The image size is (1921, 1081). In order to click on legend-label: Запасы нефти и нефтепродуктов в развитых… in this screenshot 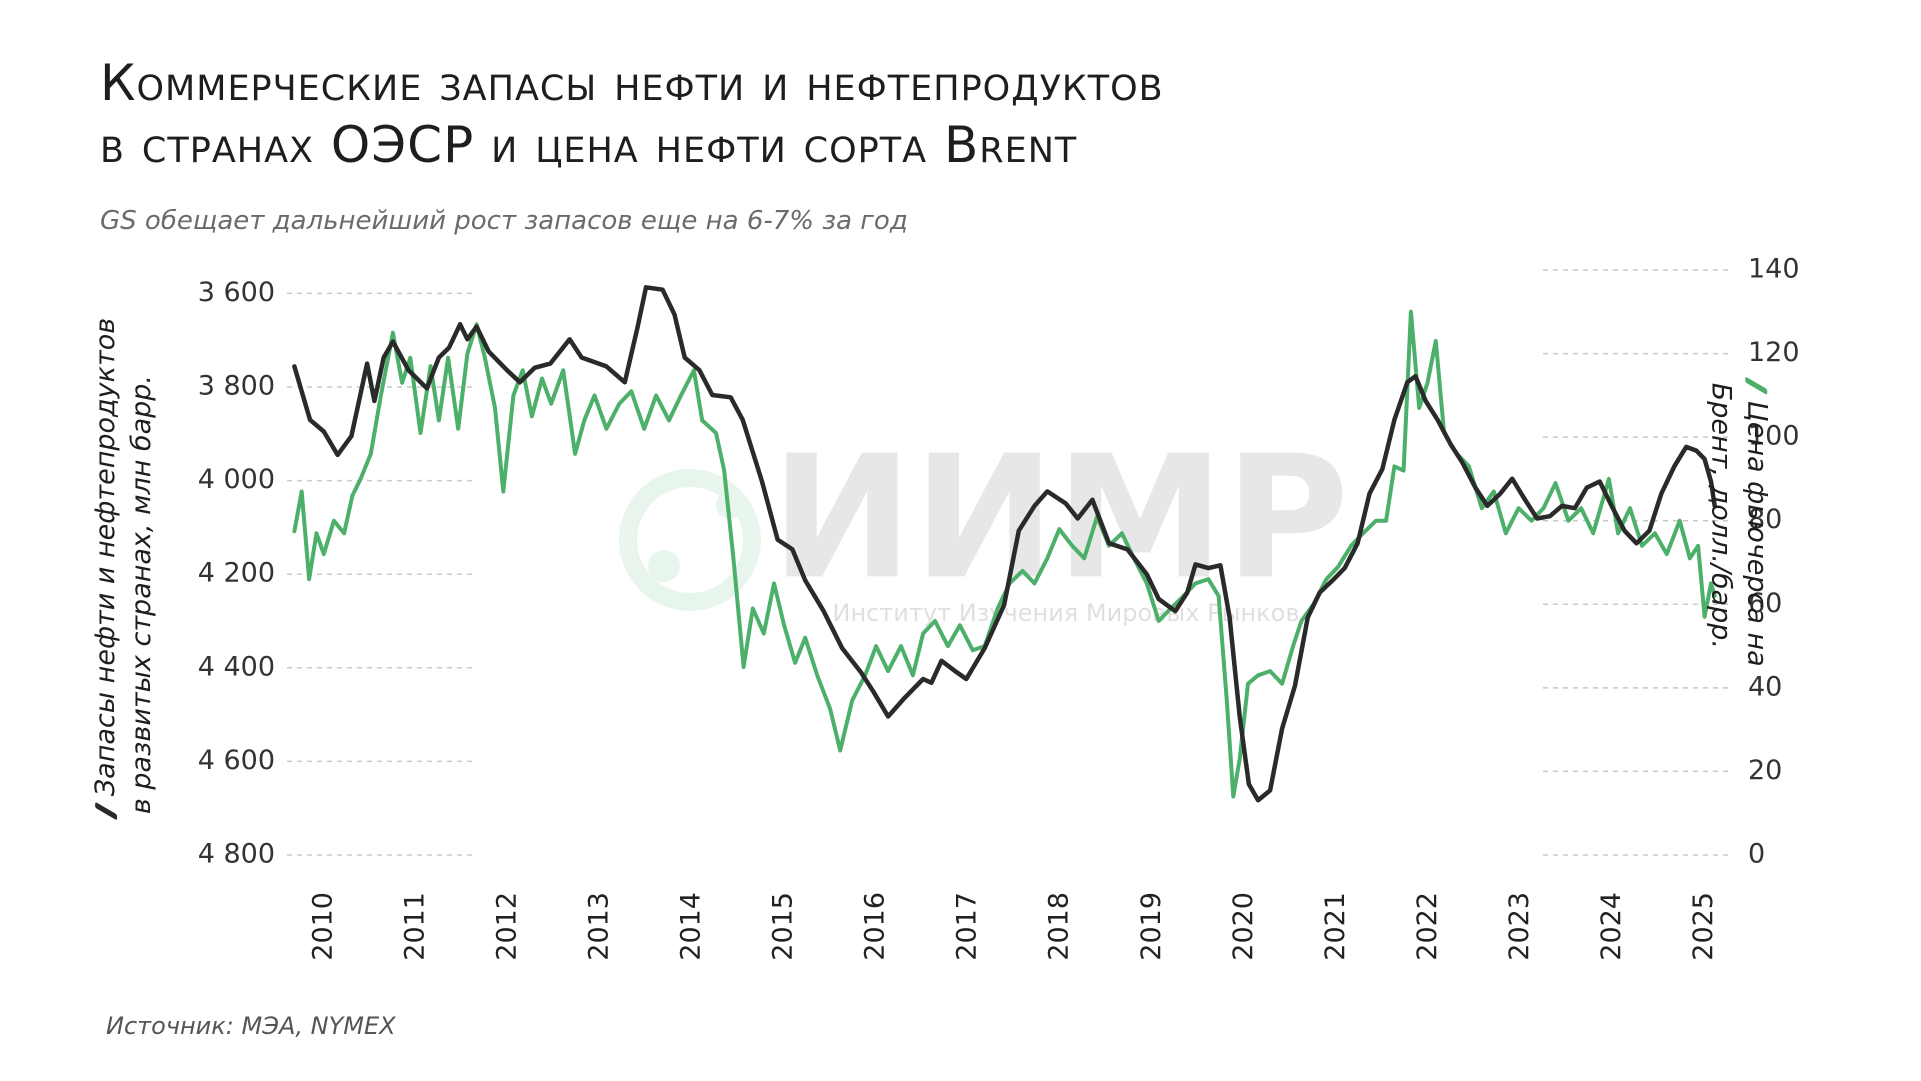, I will do `click(124, 566)`.